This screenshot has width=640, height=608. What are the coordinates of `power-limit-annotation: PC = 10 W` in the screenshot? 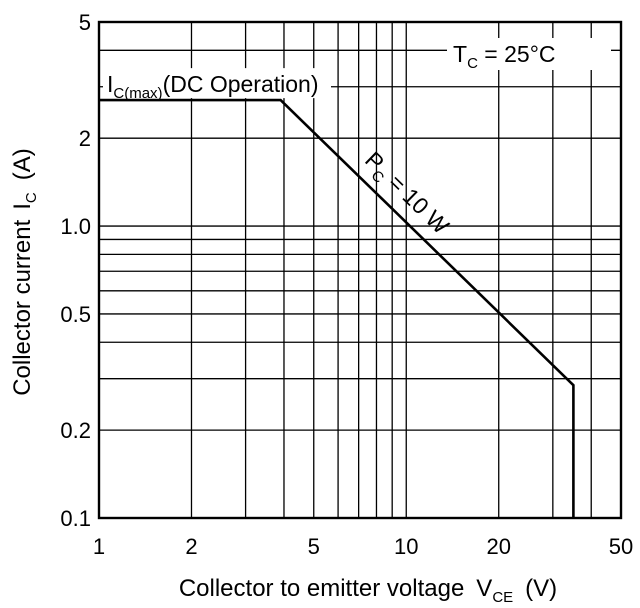 It's located at (406, 194).